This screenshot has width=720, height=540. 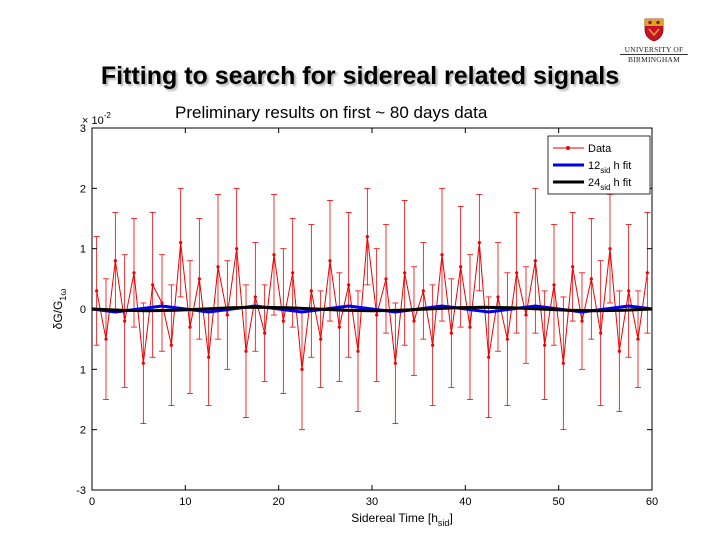 I want to click on series-line, so click(x=372, y=309).